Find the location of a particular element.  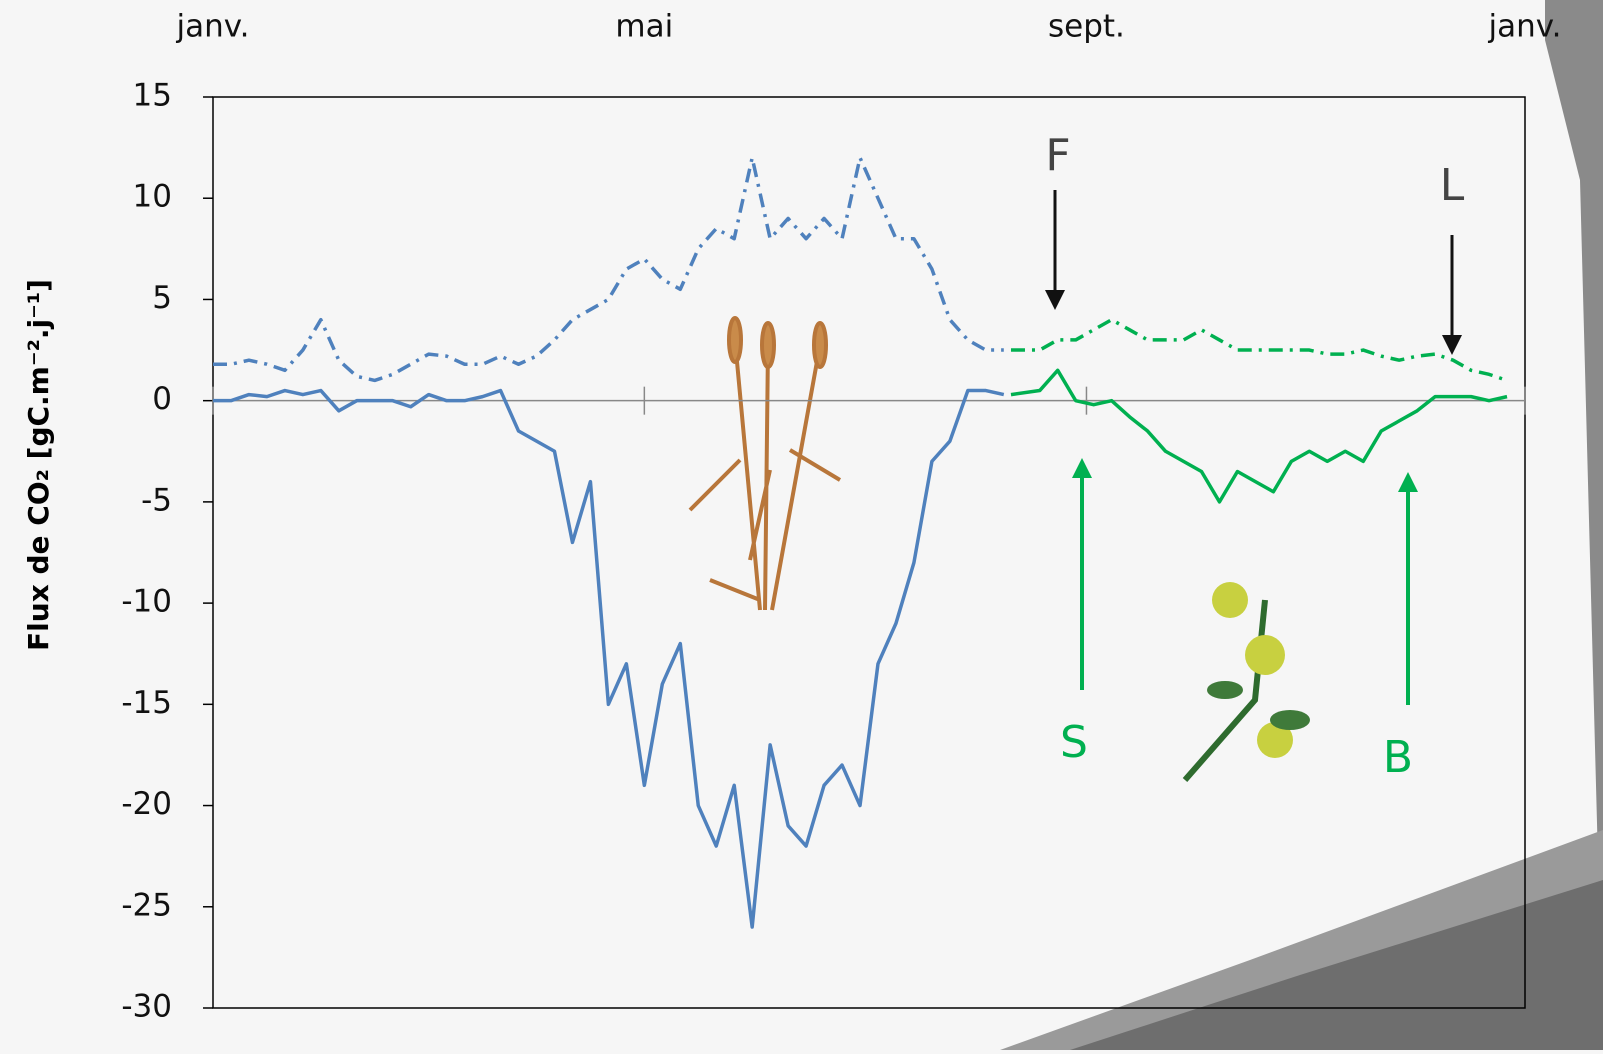

annotation: S is located at coordinates (1074, 742).